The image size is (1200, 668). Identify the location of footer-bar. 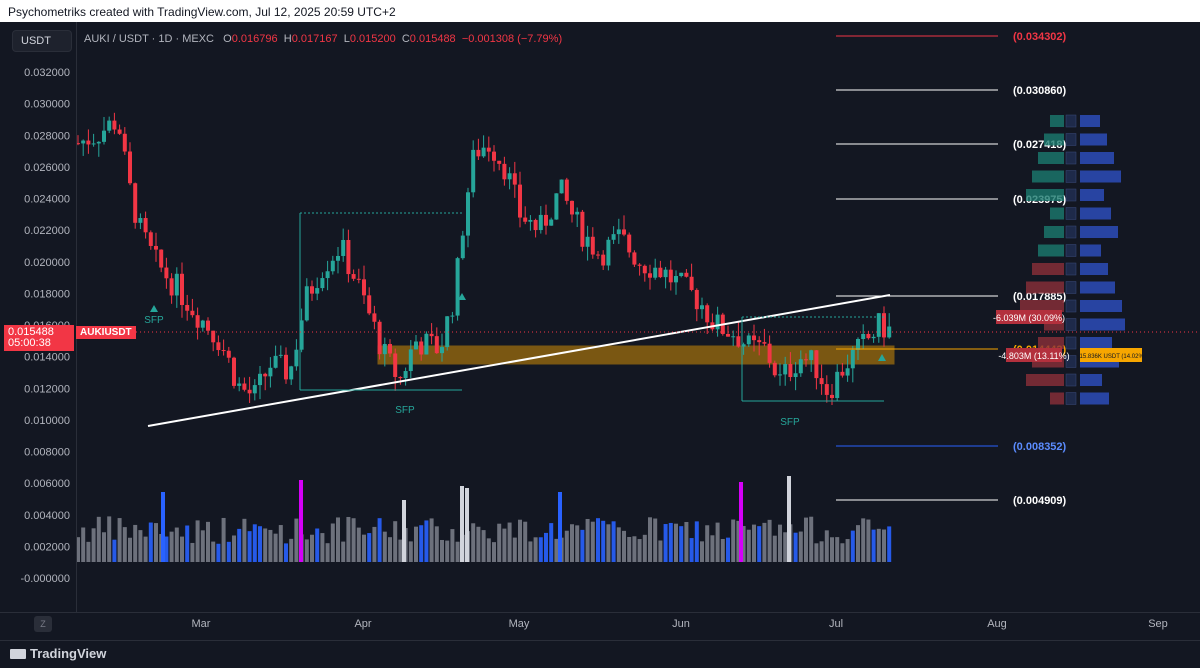
(600, 654).